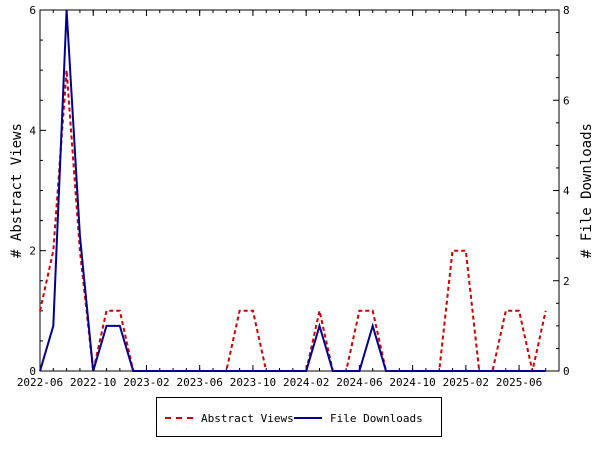  Describe the element at coordinates (32, 371) in the screenshot. I see `y-left-tick-label: 0` at that location.